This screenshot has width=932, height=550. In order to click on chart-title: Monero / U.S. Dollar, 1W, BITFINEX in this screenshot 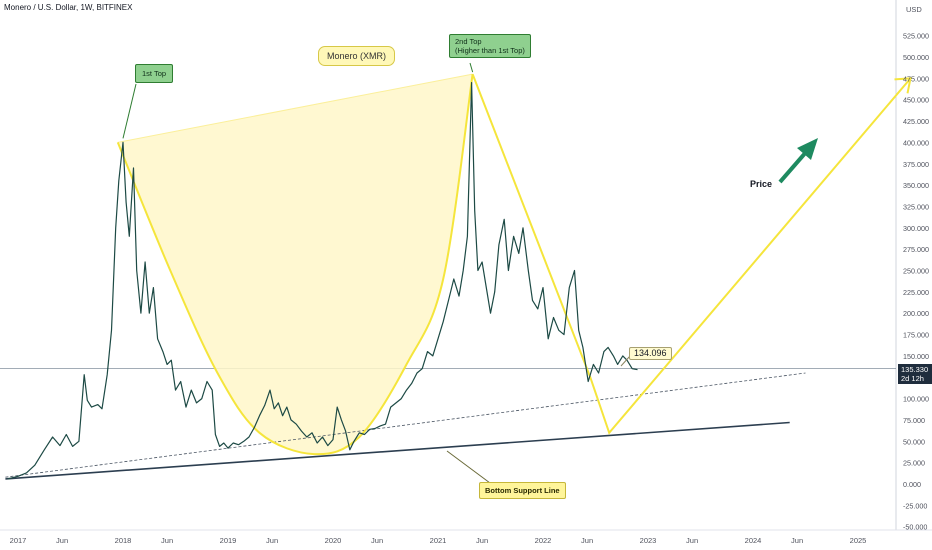, I will do `click(68, 7)`.